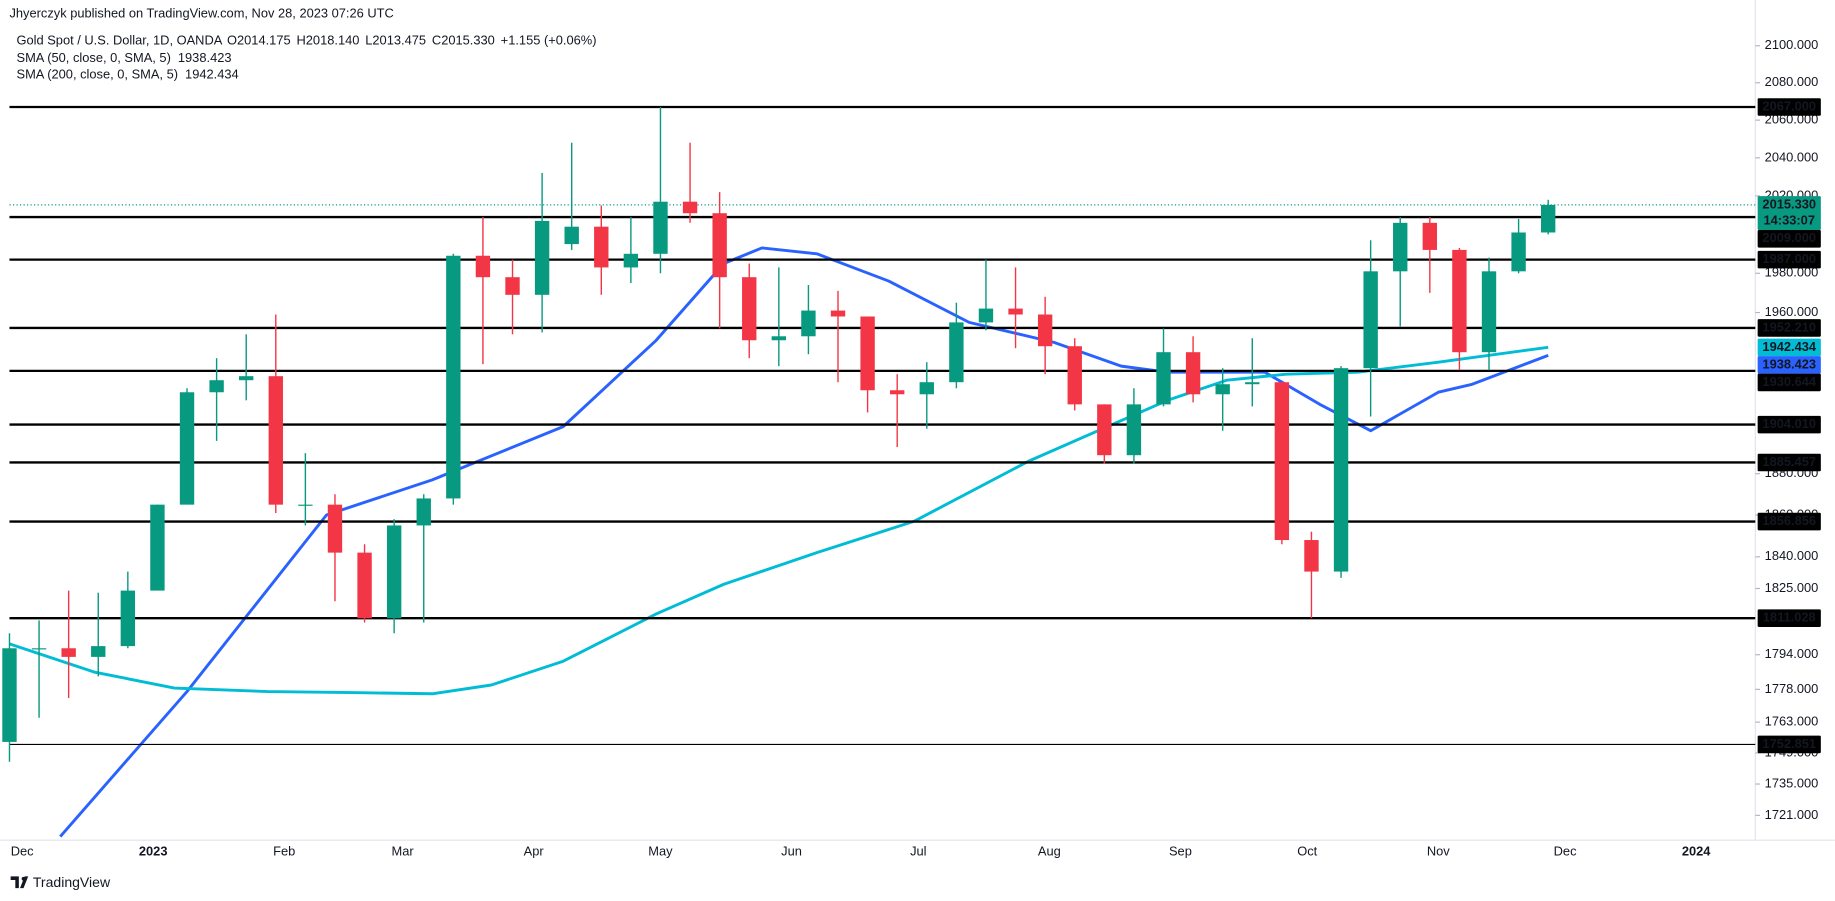  What do you see at coordinates (1792, 311) in the screenshot?
I see `y-tick-label: 1960.000` at bounding box center [1792, 311].